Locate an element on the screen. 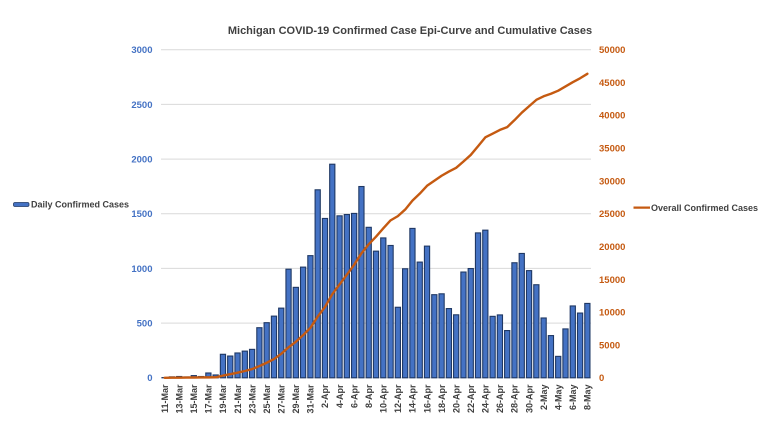  svg-text: 40000 is located at coordinates (612, 116).